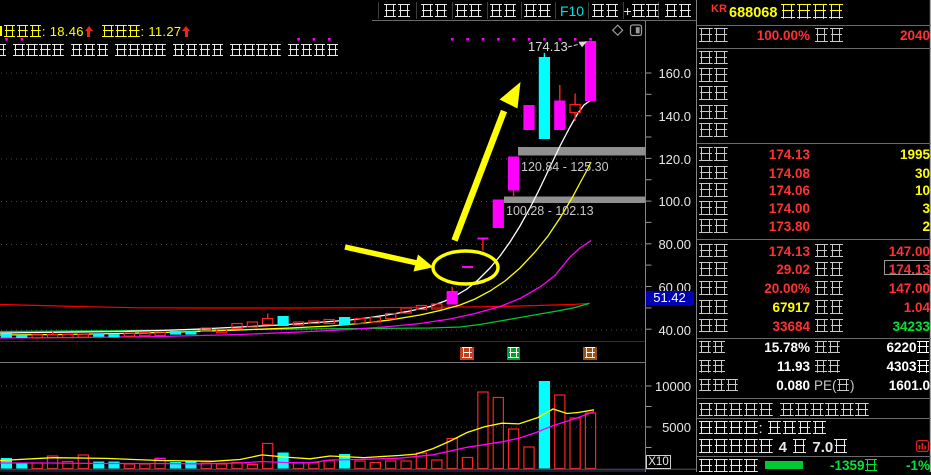 The image size is (931, 475). Describe the element at coordinates (548, 46) in the screenshot. I see `svg-text: 174.13` at that location.